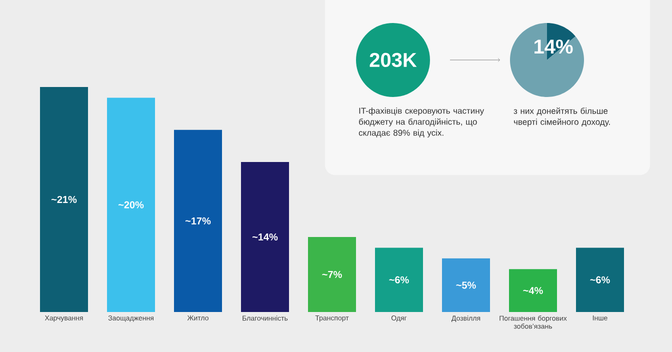 The height and width of the screenshot is (352, 672). Describe the element at coordinates (562, 117) in the screenshot. I see `annotation: з них донейтять більше чверті сімейного доходу.` at that location.